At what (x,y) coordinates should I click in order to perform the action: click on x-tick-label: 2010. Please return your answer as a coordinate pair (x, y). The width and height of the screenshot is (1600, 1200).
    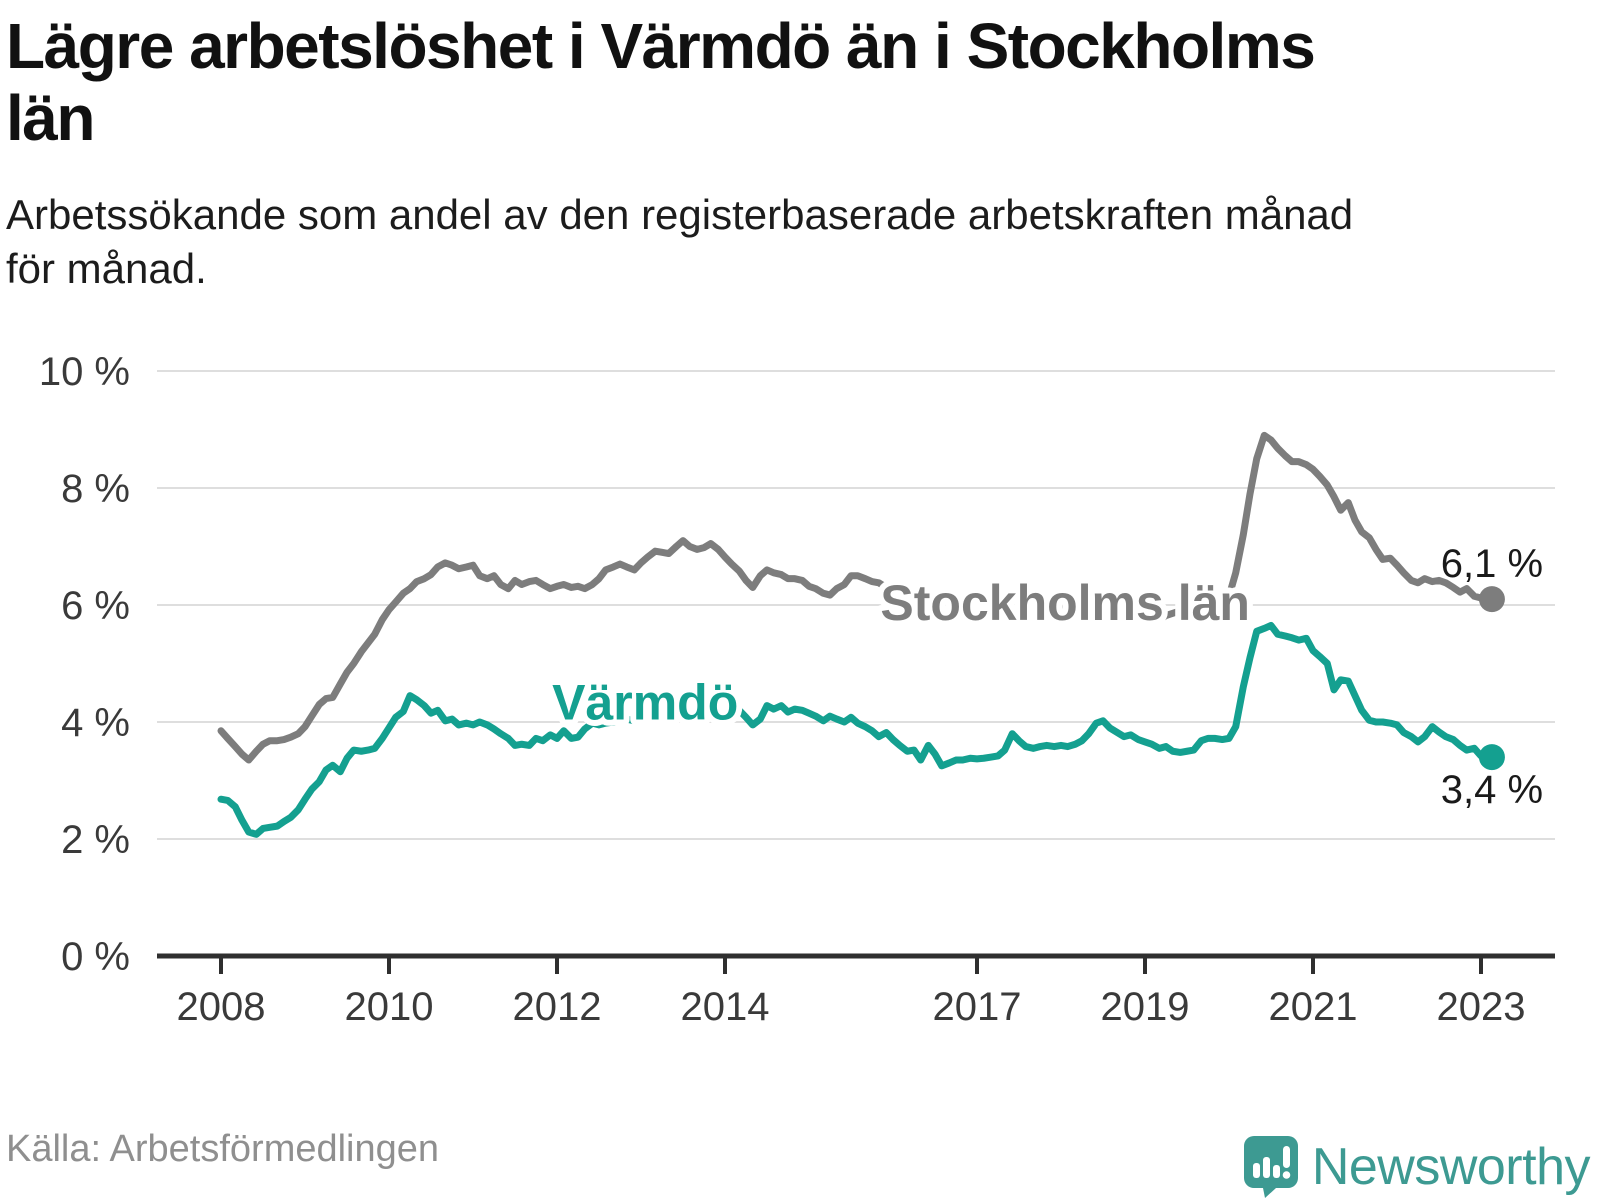
    Looking at the image, I should click on (389, 1007).